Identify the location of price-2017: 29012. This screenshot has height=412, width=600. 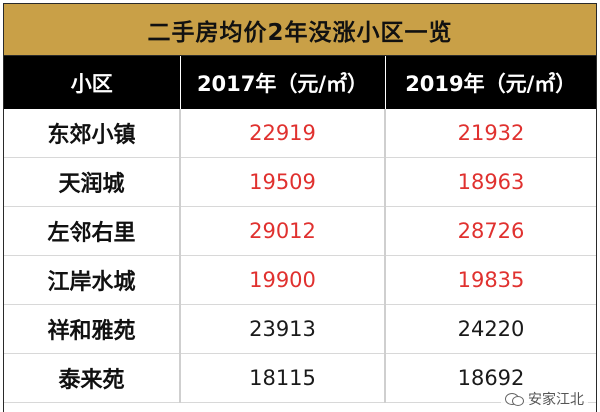
(283, 231).